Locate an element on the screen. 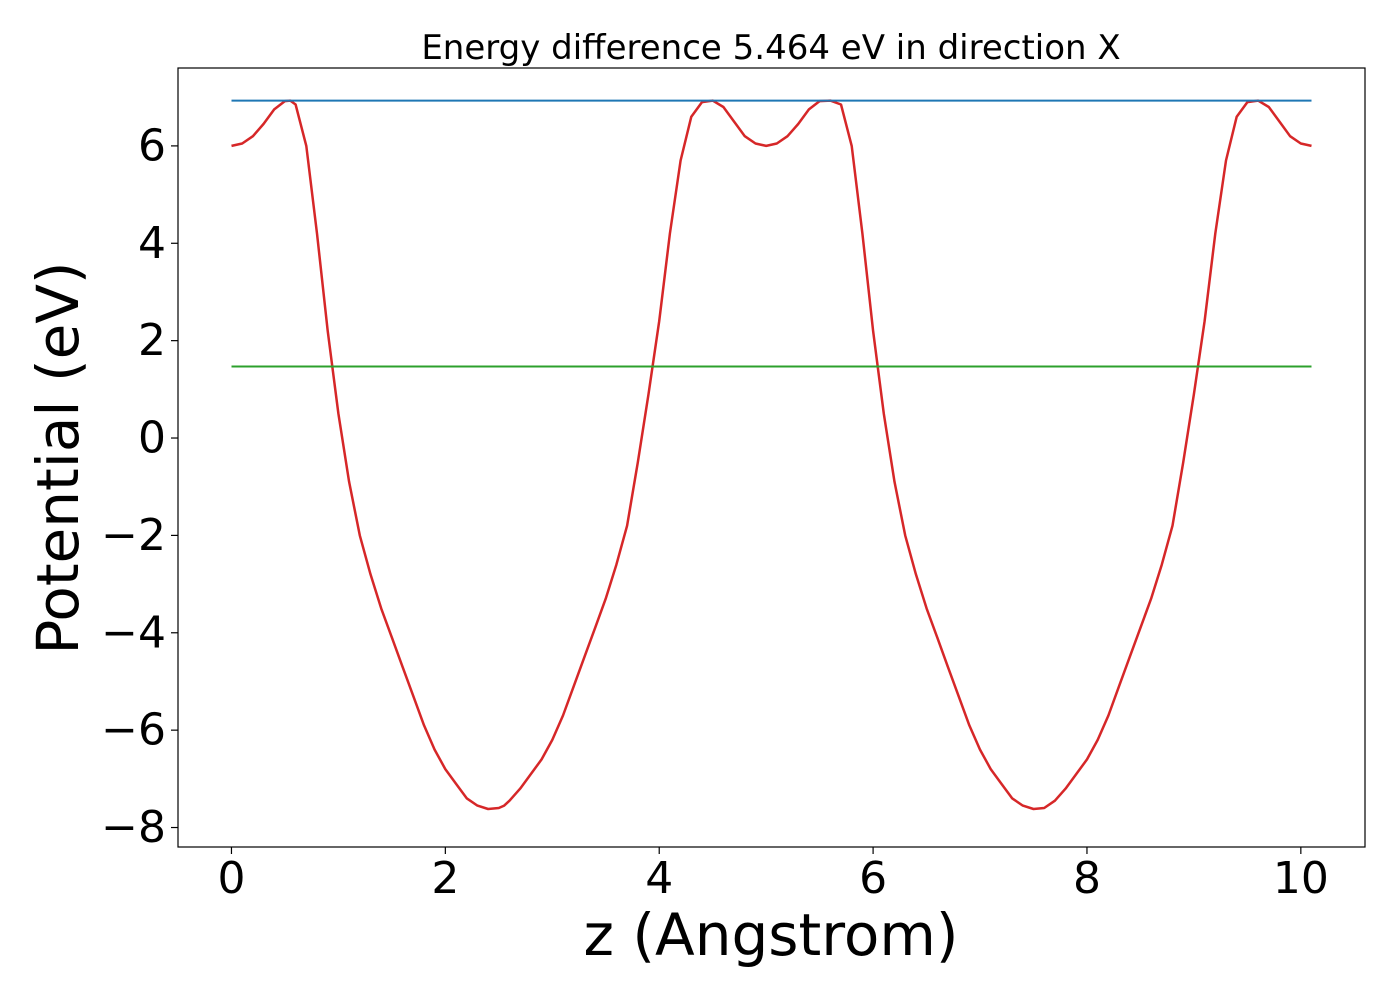 This screenshot has width=1400, height=1000. x-tick-label: 0 is located at coordinates (231, 878).